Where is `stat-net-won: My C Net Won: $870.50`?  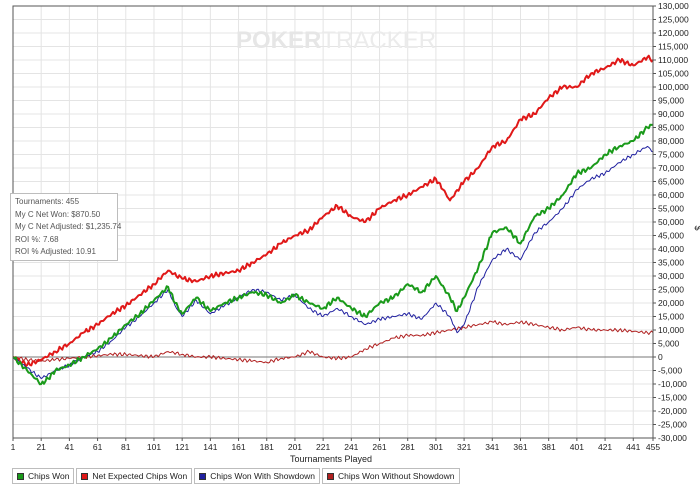 stat-net-won: My C Net Won: $870.50 is located at coordinates (58, 214).